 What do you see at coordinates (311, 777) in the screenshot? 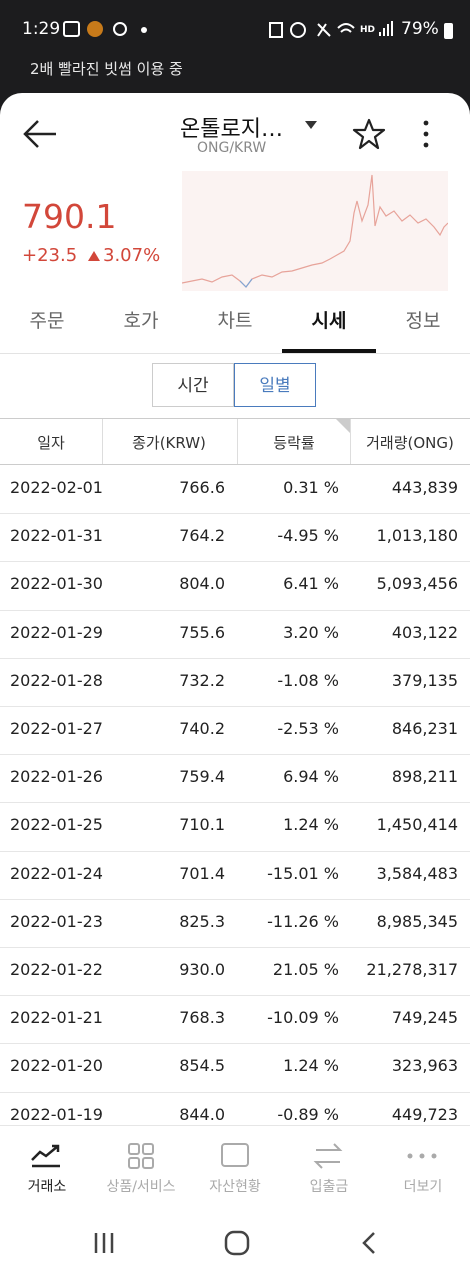
I see `change-rate: 6.94 %` at bounding box center [311, 777].